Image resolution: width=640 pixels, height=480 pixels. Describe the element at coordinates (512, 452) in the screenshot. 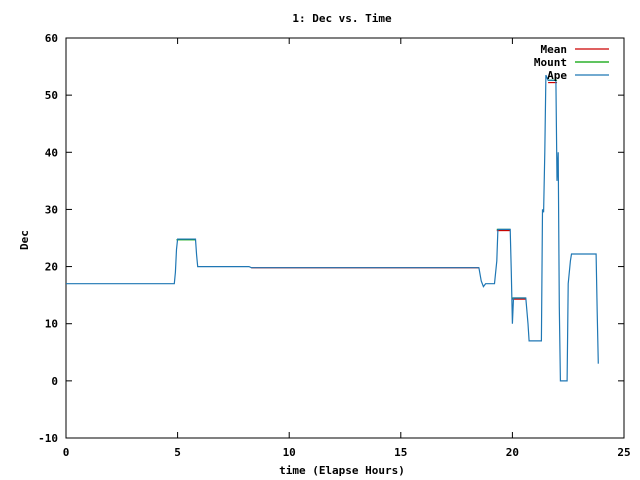

I see `x-tick-label: 20` at that location.